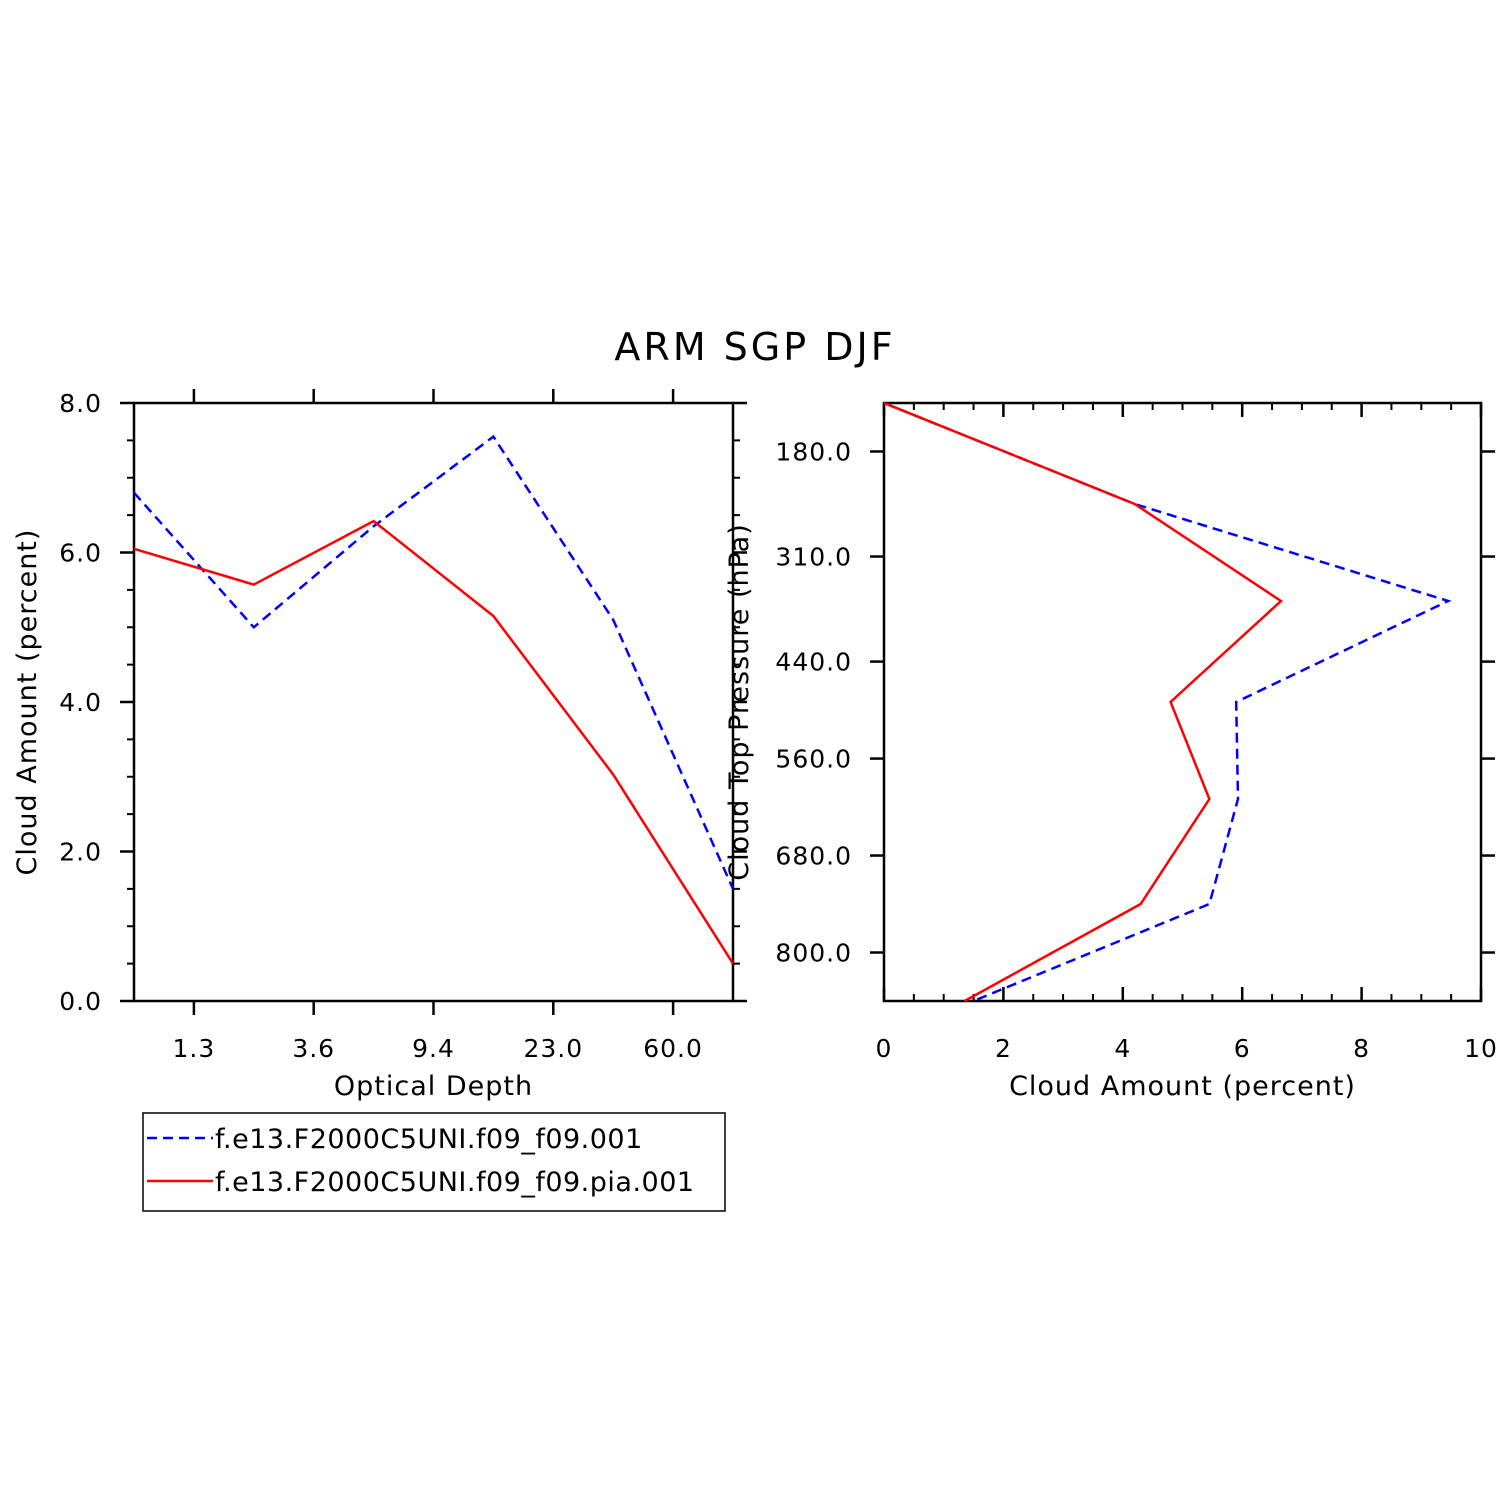 The height and width of the screenshot is (1510, 1510). What do you see at coordinates (80, 852) in the screenshot?
I see `y-tick-label: 2.0` at bounding box center [80, 852].